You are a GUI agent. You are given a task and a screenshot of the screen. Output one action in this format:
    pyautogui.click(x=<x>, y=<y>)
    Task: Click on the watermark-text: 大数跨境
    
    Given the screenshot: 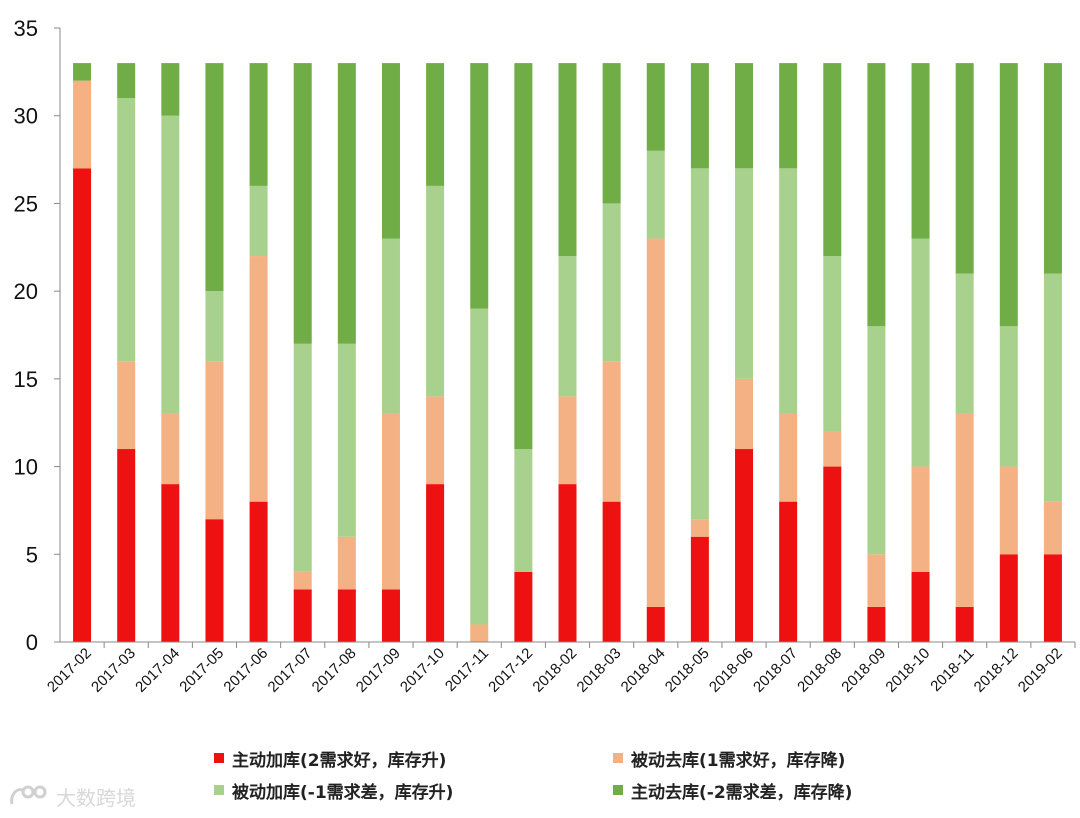 What is the action you would take?
    pyautogui.click(x=96, y=798)
    